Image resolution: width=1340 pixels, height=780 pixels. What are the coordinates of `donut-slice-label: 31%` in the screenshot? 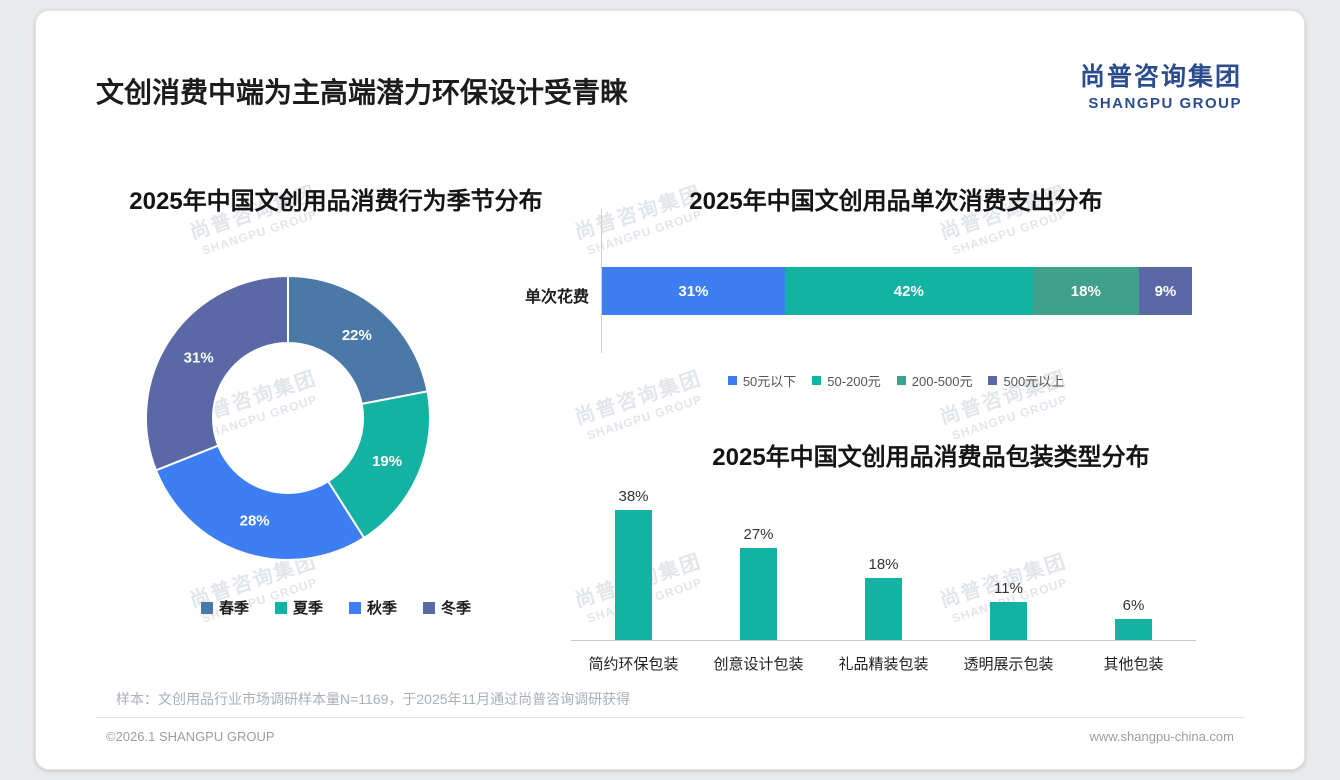 It's located at (199, 357).